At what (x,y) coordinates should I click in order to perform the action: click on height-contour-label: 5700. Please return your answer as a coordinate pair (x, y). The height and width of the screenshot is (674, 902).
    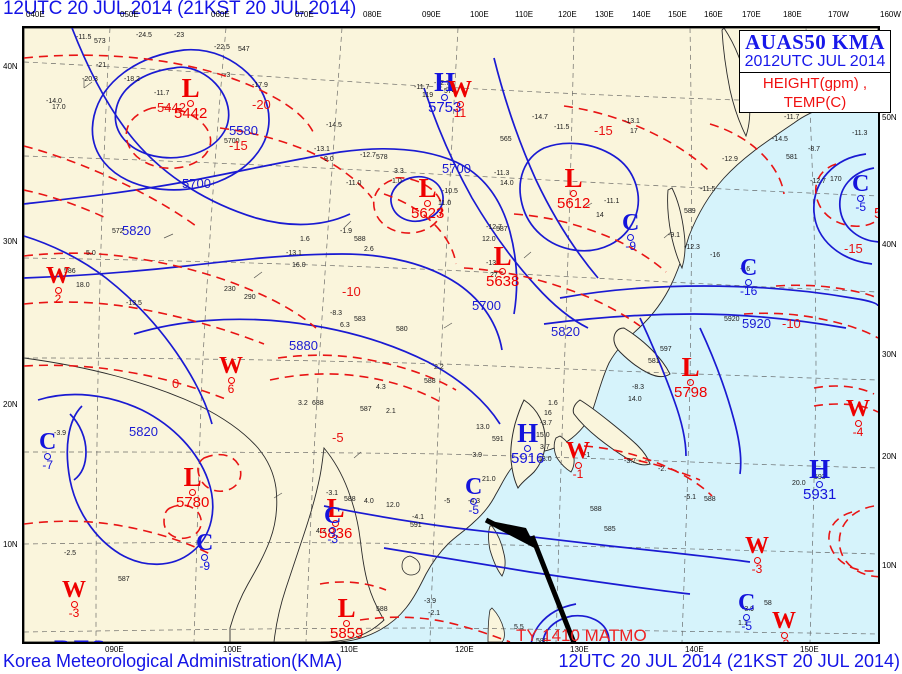
    Looking at the image, I should click on (196, 183).